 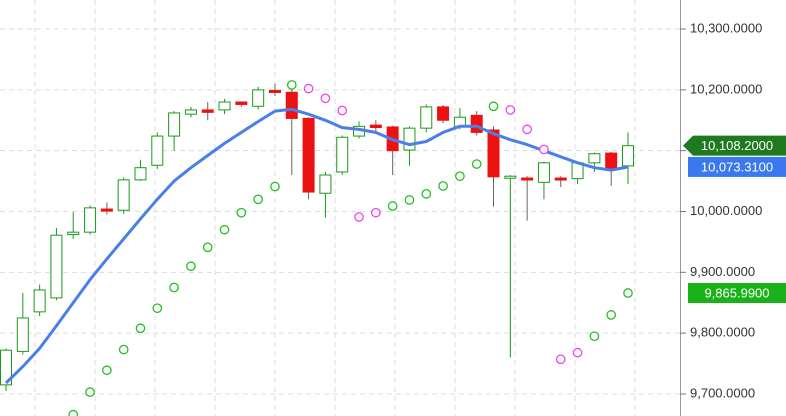 What do you see at coordinates (722, 271) in the screenshot?
I see `y-tick-label: 9,900.0000` at bounding box center [722, 271].